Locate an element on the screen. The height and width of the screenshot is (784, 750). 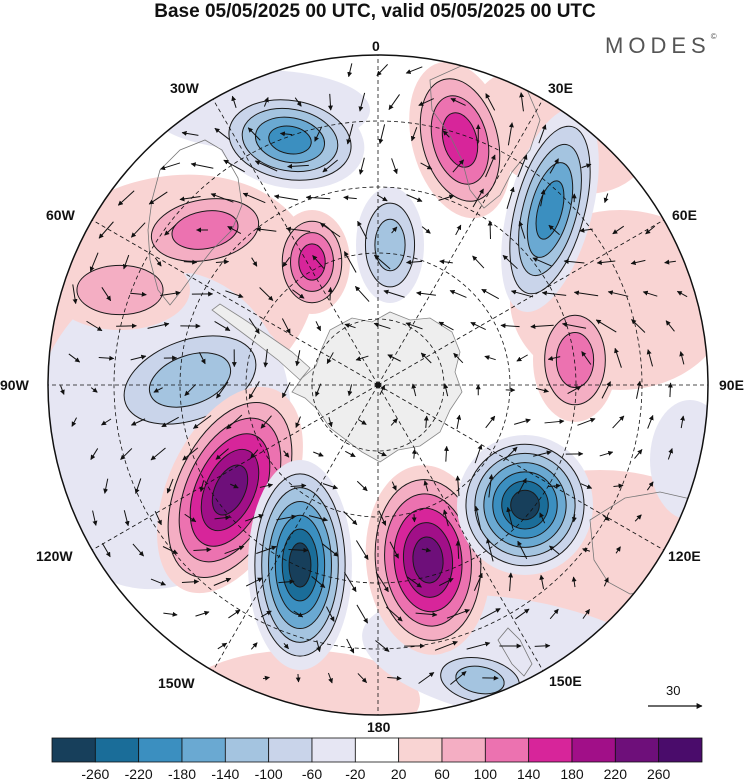
reference-vector-label: 30 is located at coordinates (673, 690).